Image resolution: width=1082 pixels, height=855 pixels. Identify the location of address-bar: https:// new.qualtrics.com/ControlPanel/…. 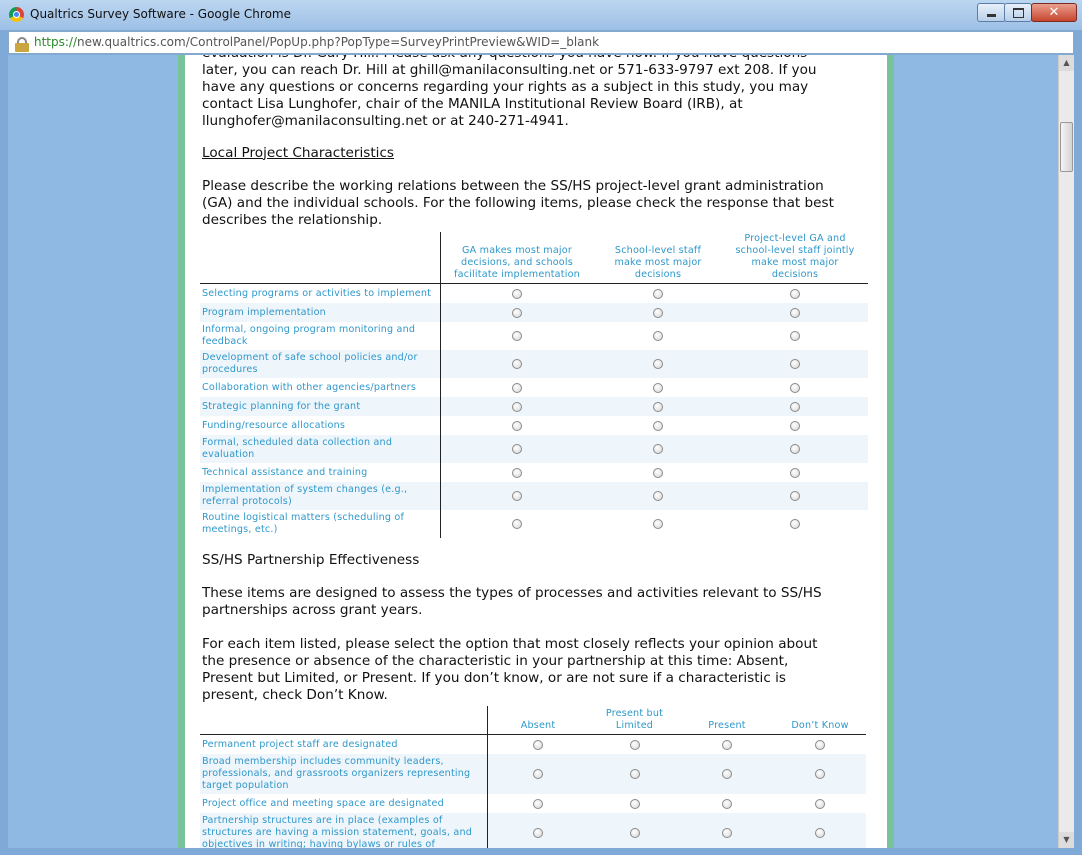
(541, 42).